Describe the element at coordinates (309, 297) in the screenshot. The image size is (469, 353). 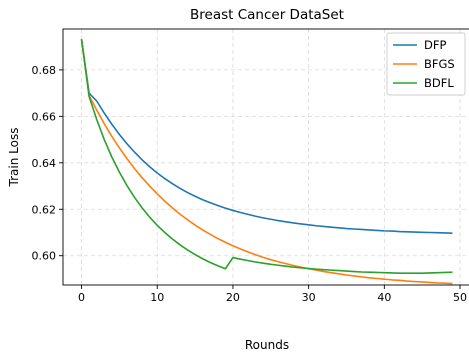
I see `x-tick-label: 30` at that location.